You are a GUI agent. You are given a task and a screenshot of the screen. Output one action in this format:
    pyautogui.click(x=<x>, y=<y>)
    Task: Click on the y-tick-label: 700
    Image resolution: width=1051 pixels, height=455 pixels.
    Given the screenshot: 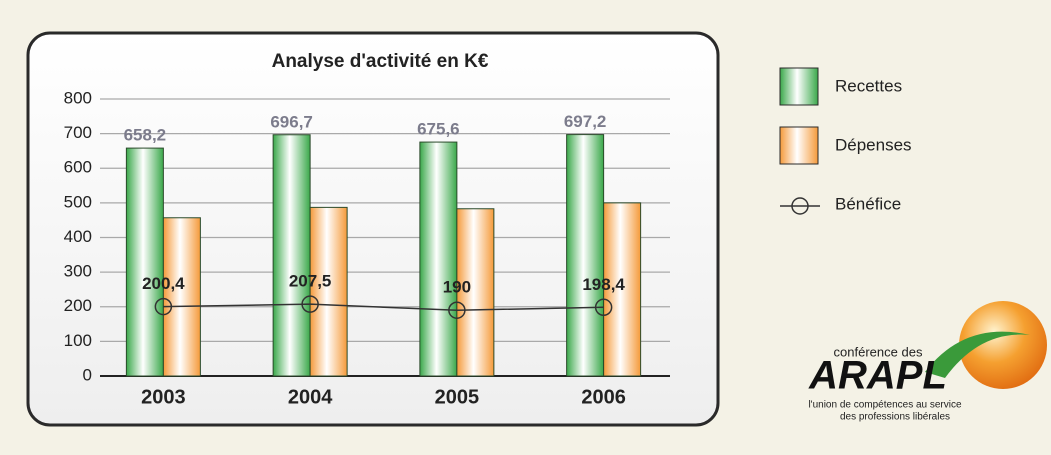 What is the action you would take?
    pyautogui.click(x=78, y=132)
    